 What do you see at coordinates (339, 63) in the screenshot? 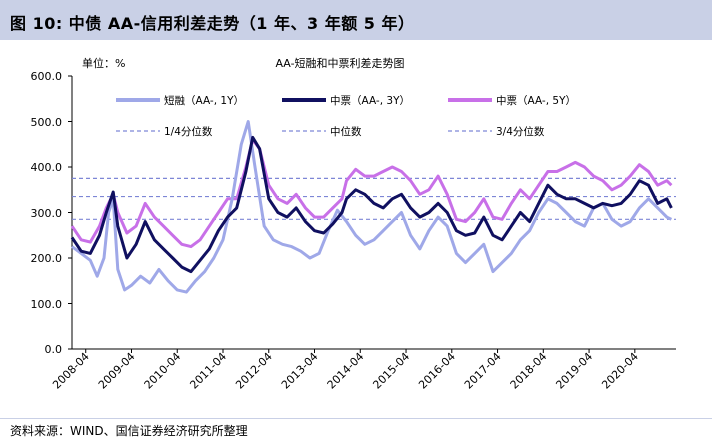
I see `chart-title: AA-短融和中票利差走势图` at bounding box center [339, 63].